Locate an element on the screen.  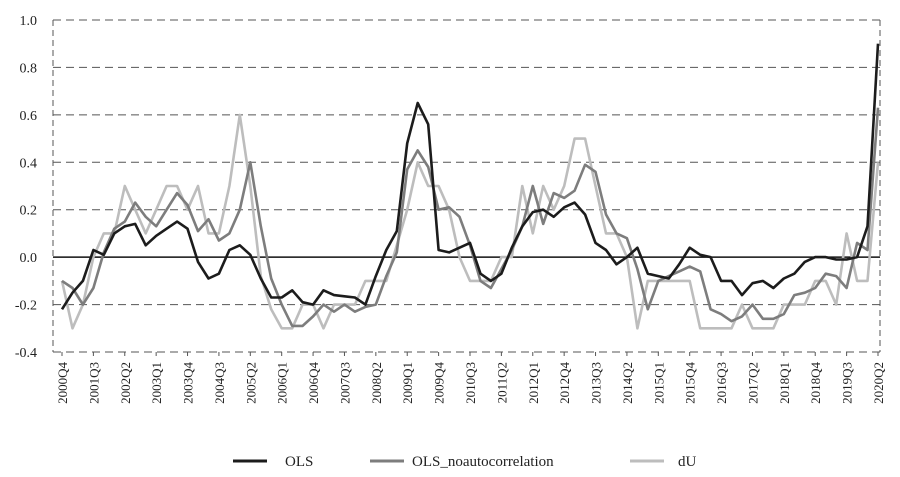
x-tick-label: 2007Q3 is located at coordinates (344, 383).